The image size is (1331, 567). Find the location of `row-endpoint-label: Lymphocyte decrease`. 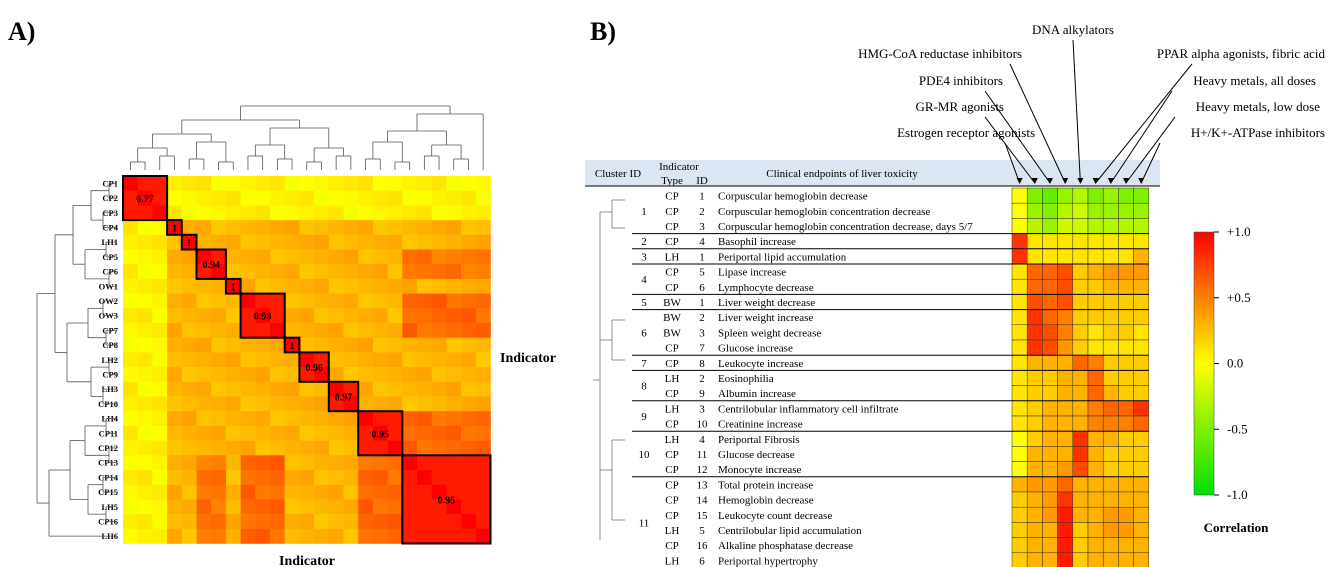

row-endpoint-label: Lymphocyte decrease is located at coordinates (766, 288).